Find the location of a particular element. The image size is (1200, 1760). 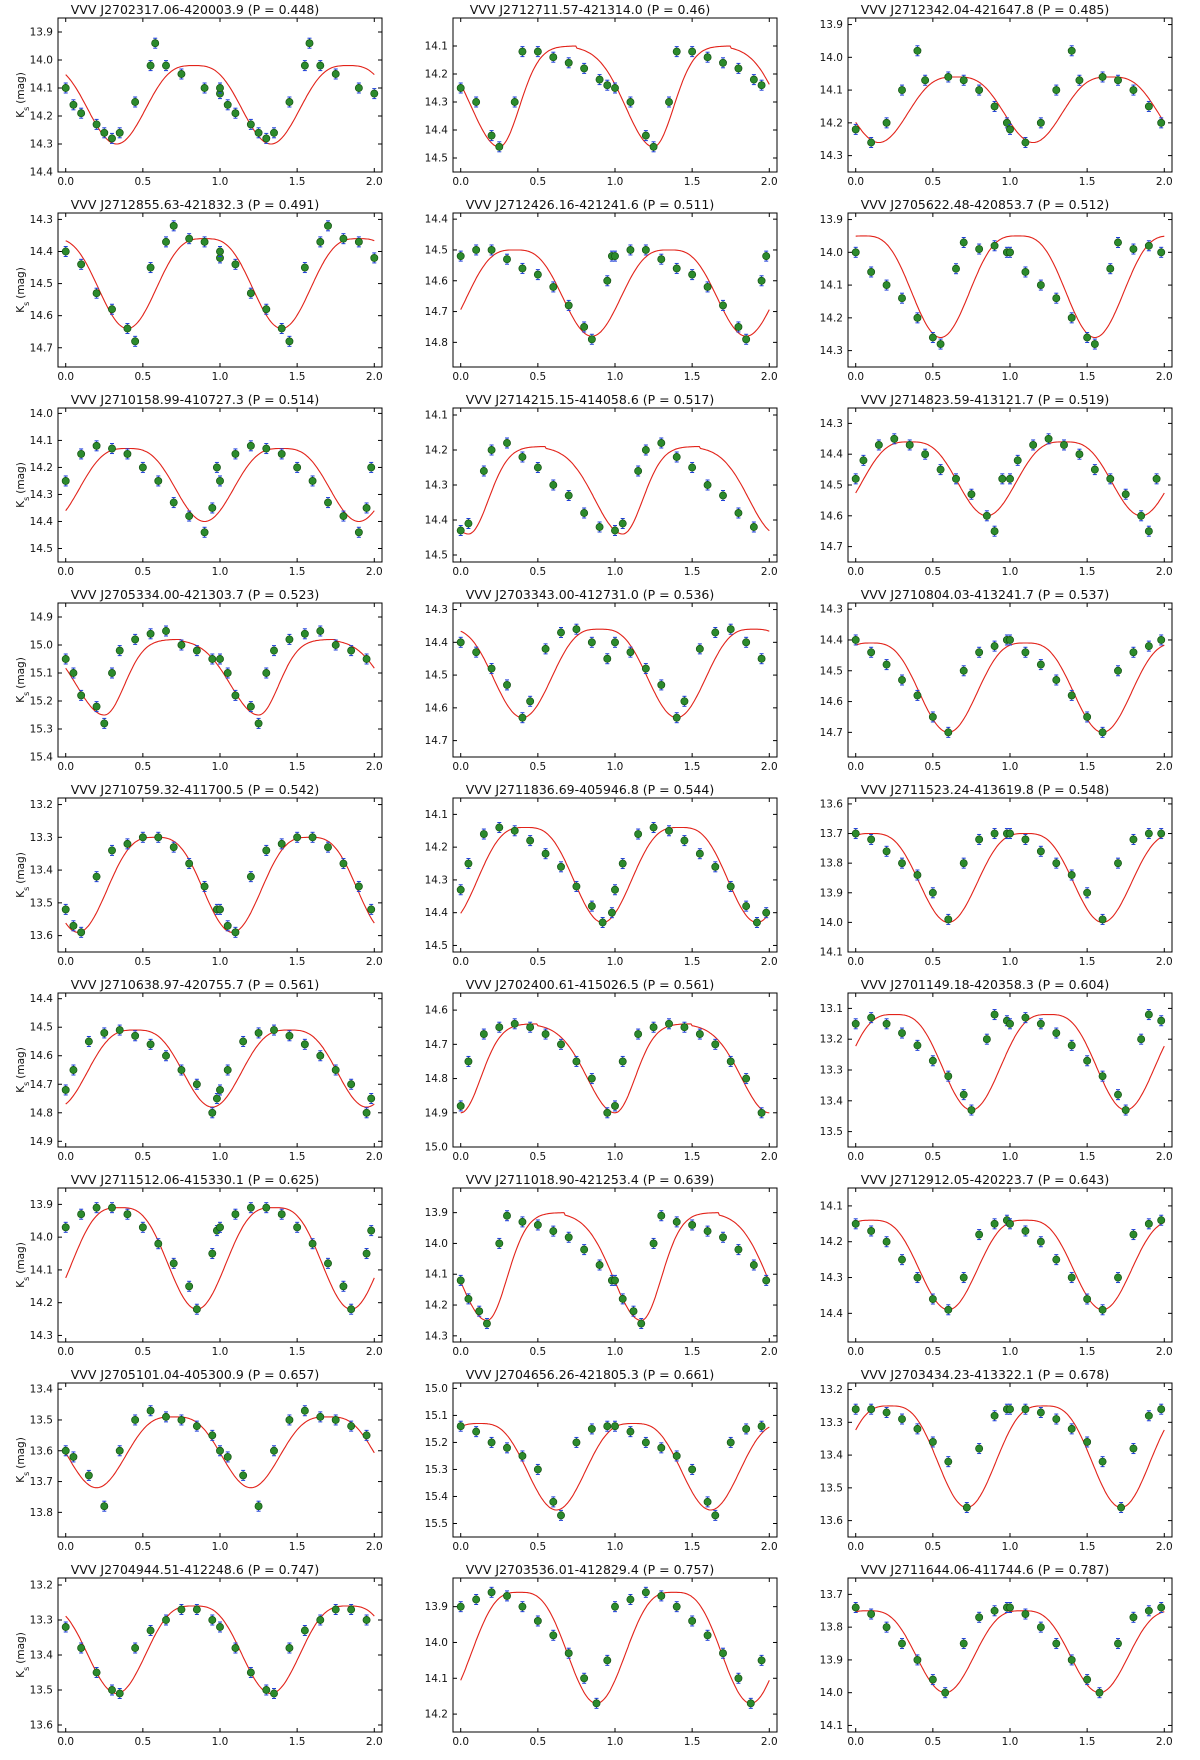

panel-title: VVV J2702400.61-415026.5 (P = 0.561) is located at coordinates (590, 984).